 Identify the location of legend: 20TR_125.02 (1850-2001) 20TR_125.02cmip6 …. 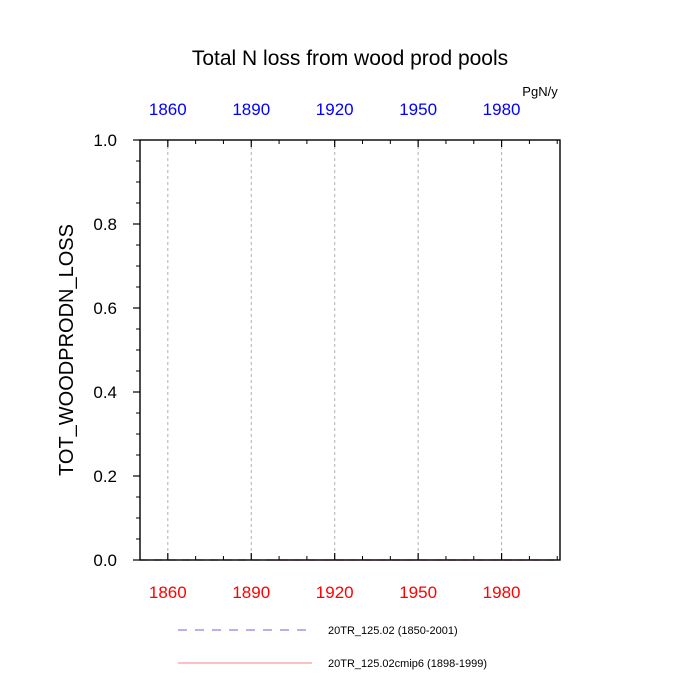
(332, 647).